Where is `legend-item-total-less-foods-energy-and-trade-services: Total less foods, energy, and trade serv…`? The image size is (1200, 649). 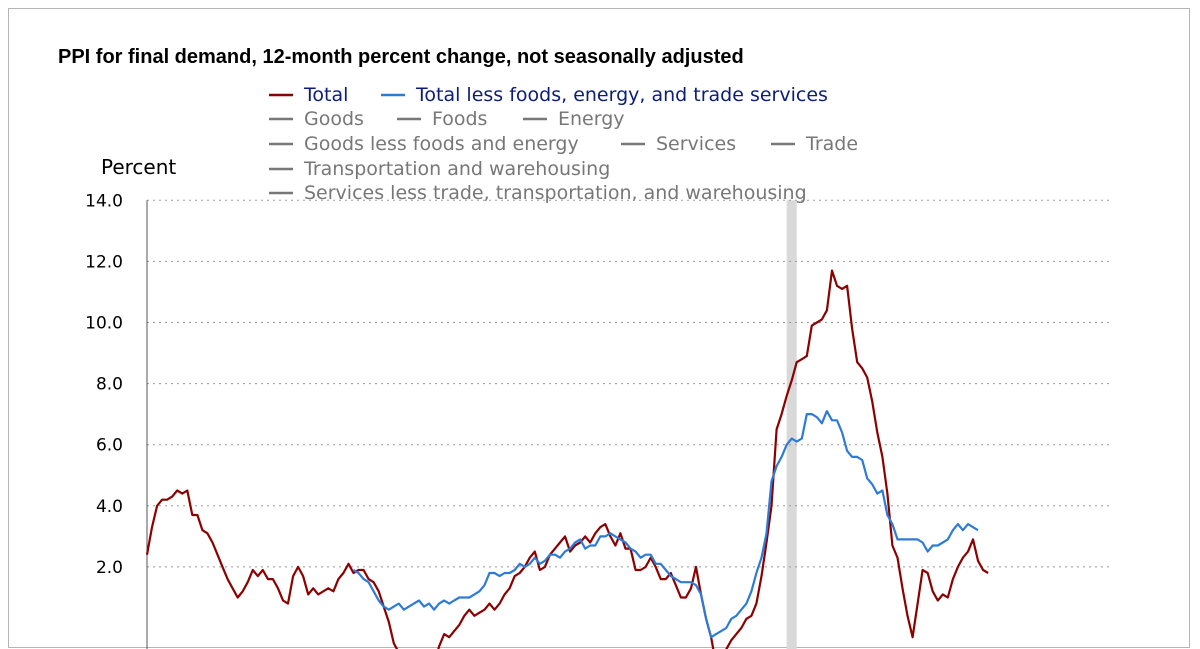
legend-item-total-less-foods-energy-and-trade-services: Total less foods, energy, and trade serv… is located at coordinates (604, 95).